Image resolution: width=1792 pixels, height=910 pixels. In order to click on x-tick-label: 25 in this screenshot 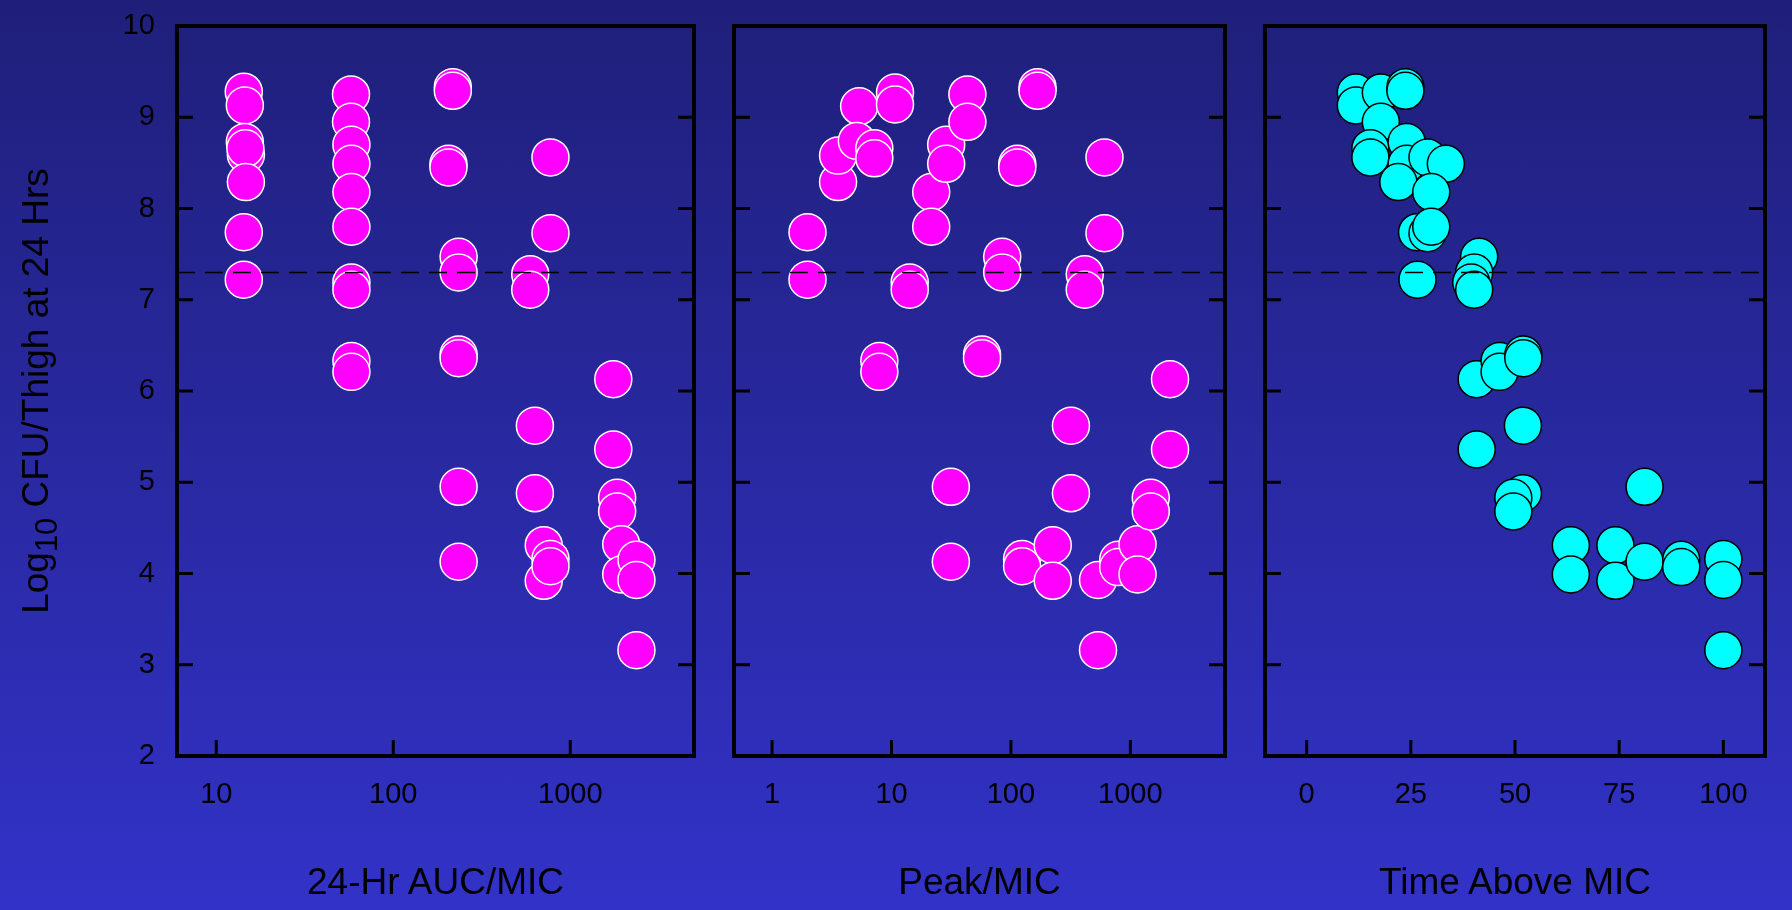, I will do `click(1410, 793)`.